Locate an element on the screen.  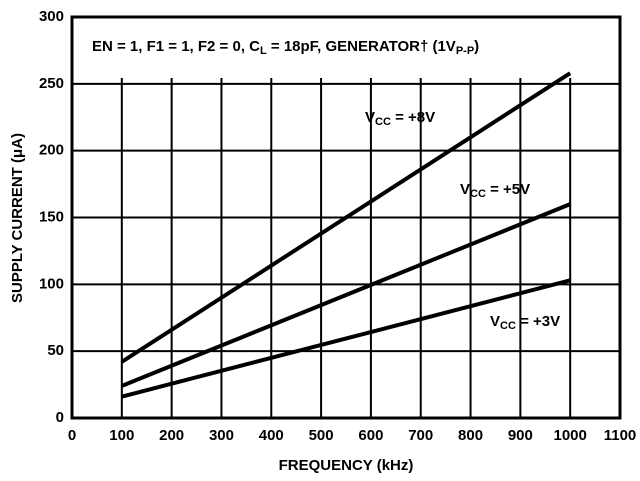
x-tick-label: 200 is located at coordinates (171, 435).